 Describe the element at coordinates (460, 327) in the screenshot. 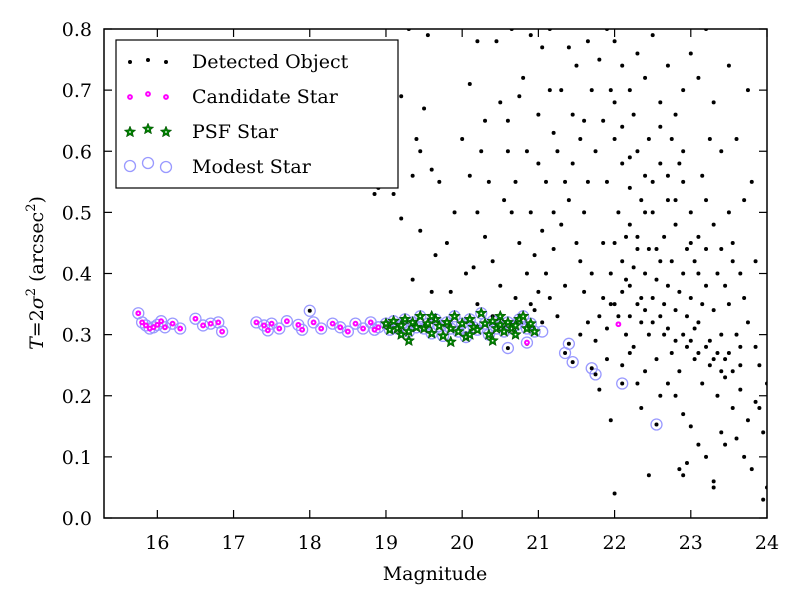

I see `series-psf-star` at that location.